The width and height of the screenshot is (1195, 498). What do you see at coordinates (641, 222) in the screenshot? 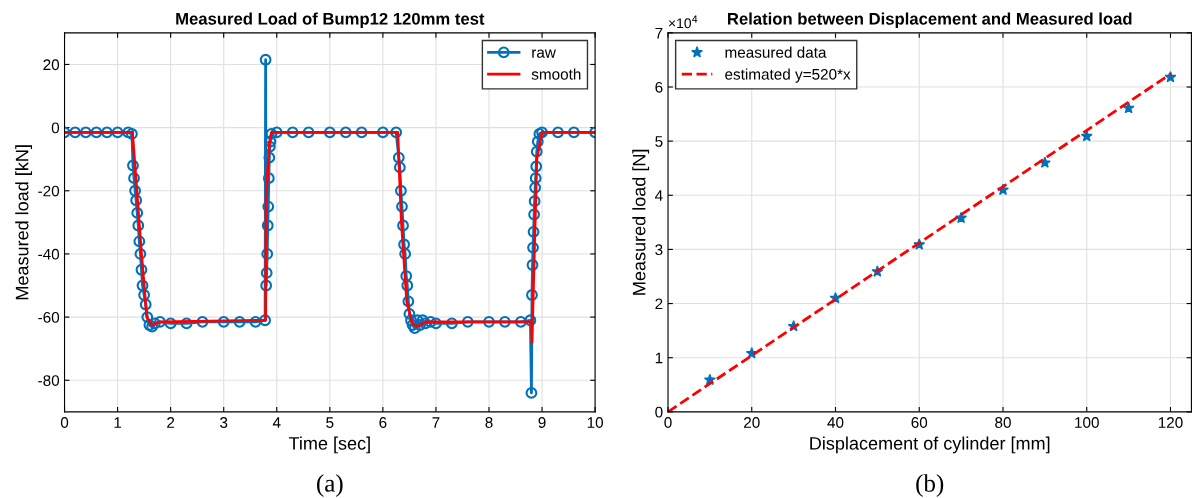
I see `y-axis-title: Measured load [N]` at bounding box center [641, 222].